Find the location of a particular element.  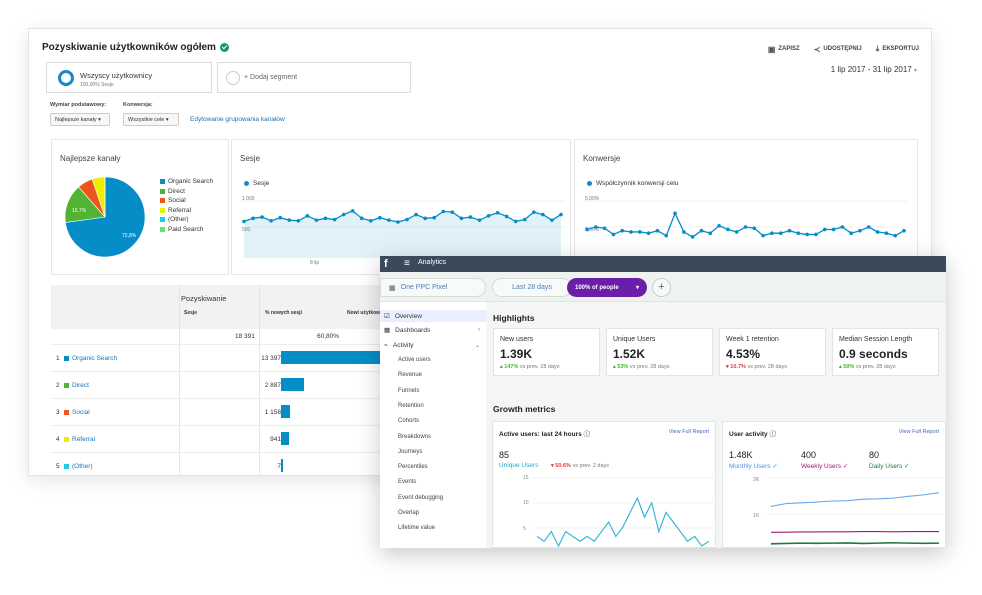

segment-all-users: Wszyscy użytkownicy 100,00% Sesje is located at coordinates (129, 77).